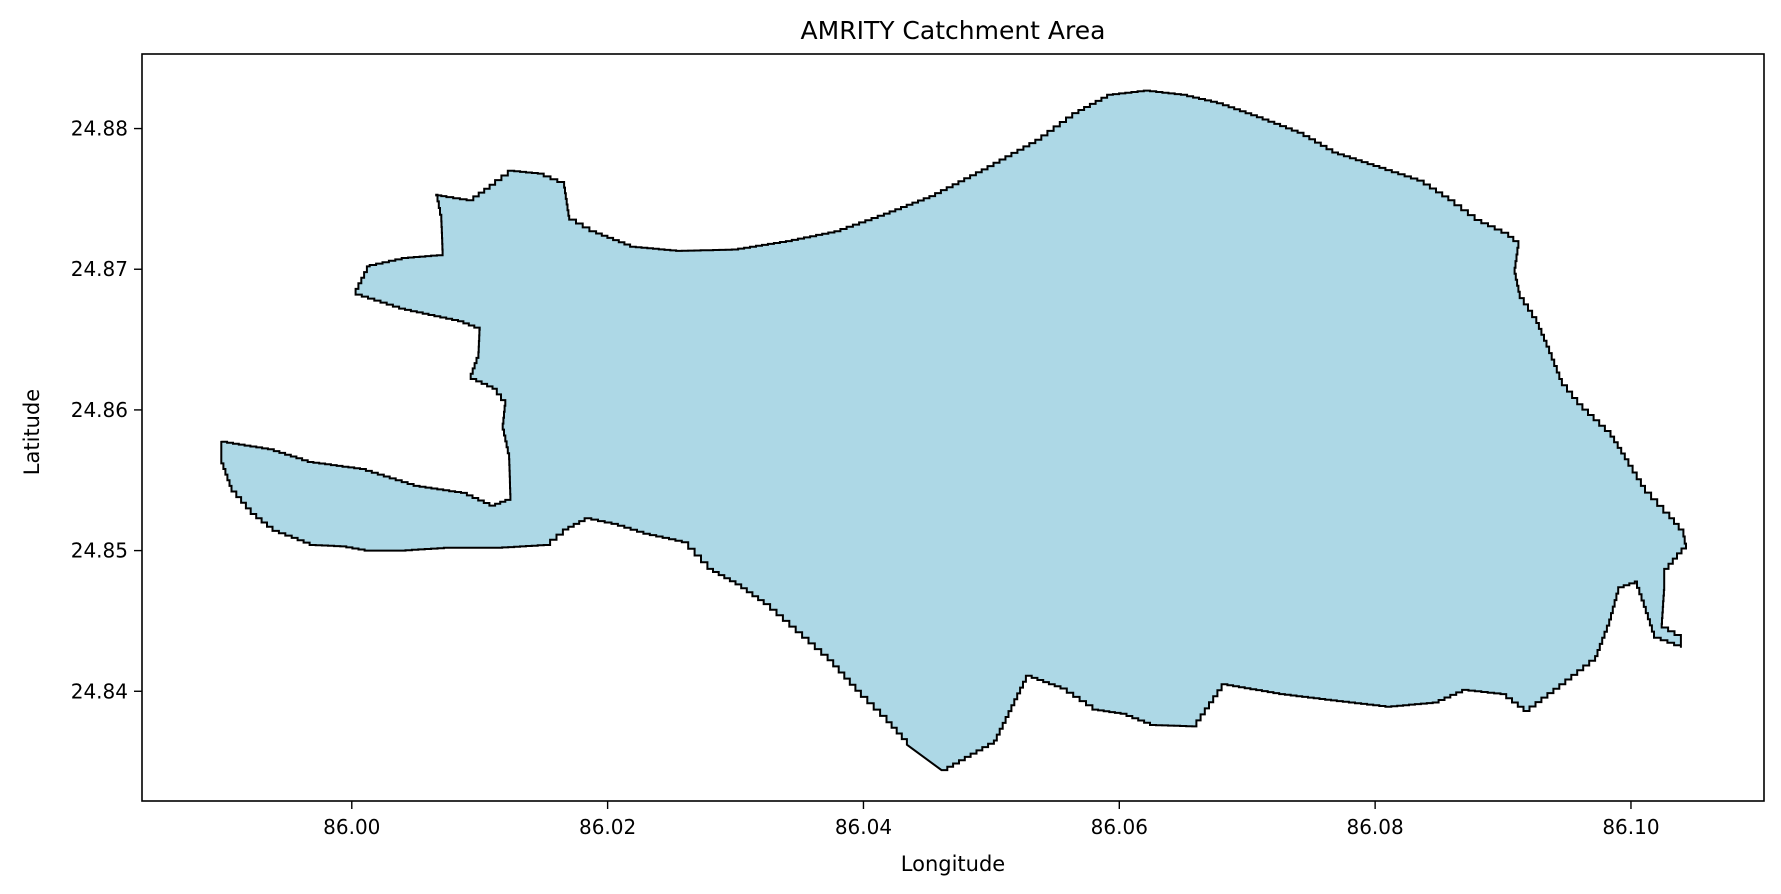  I want to click on x-tick-label: 86.08, so click(1374, 827).